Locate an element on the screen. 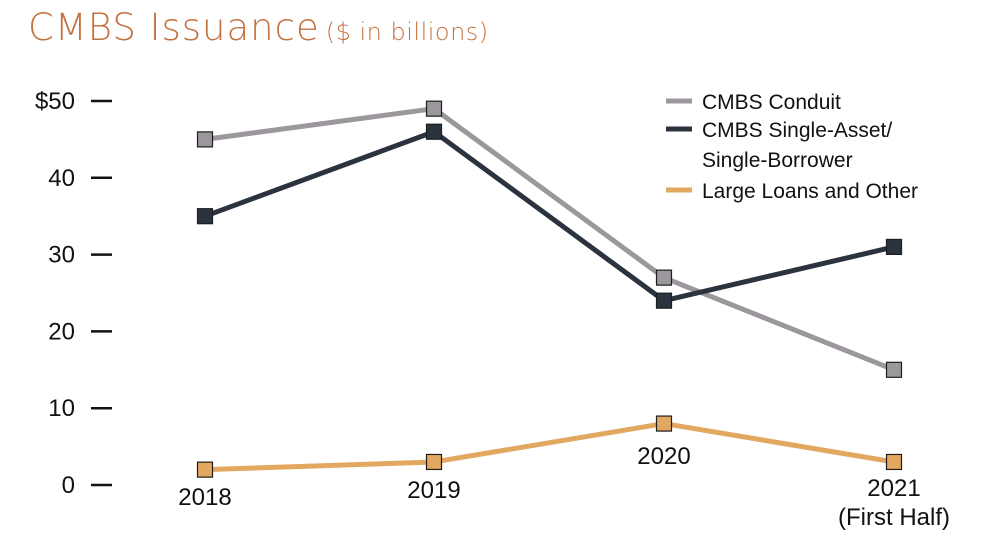  chart-title: CMBS Issuance ($ in billions) is located at coordinates (258, 27).